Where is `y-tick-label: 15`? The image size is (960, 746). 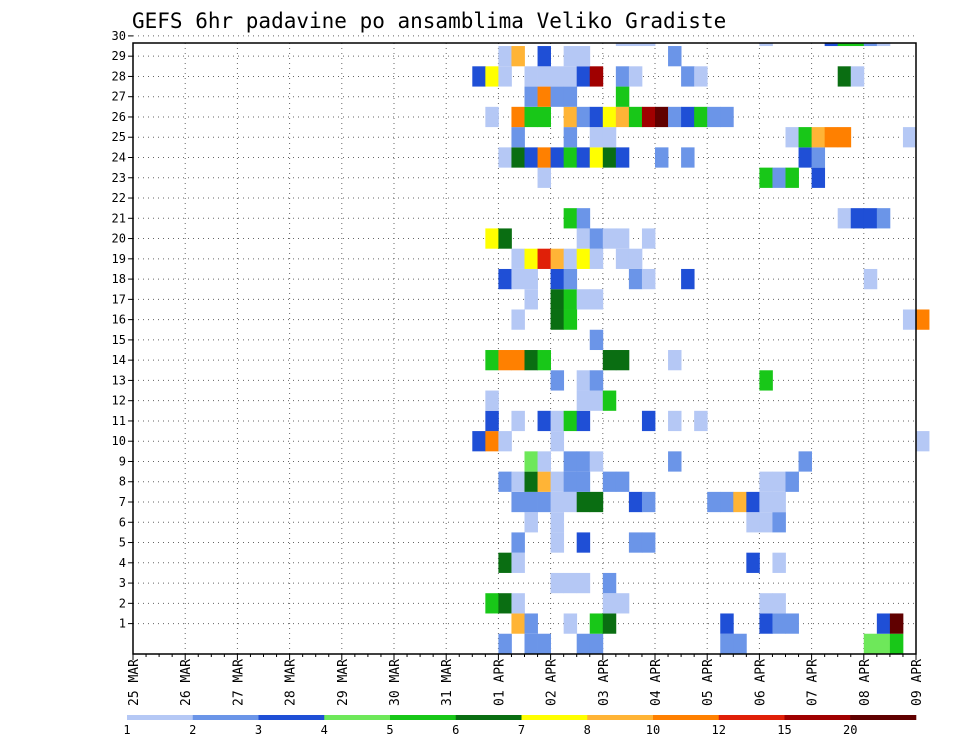 y-tick-label: 15 is located at coordinates (119, 340).